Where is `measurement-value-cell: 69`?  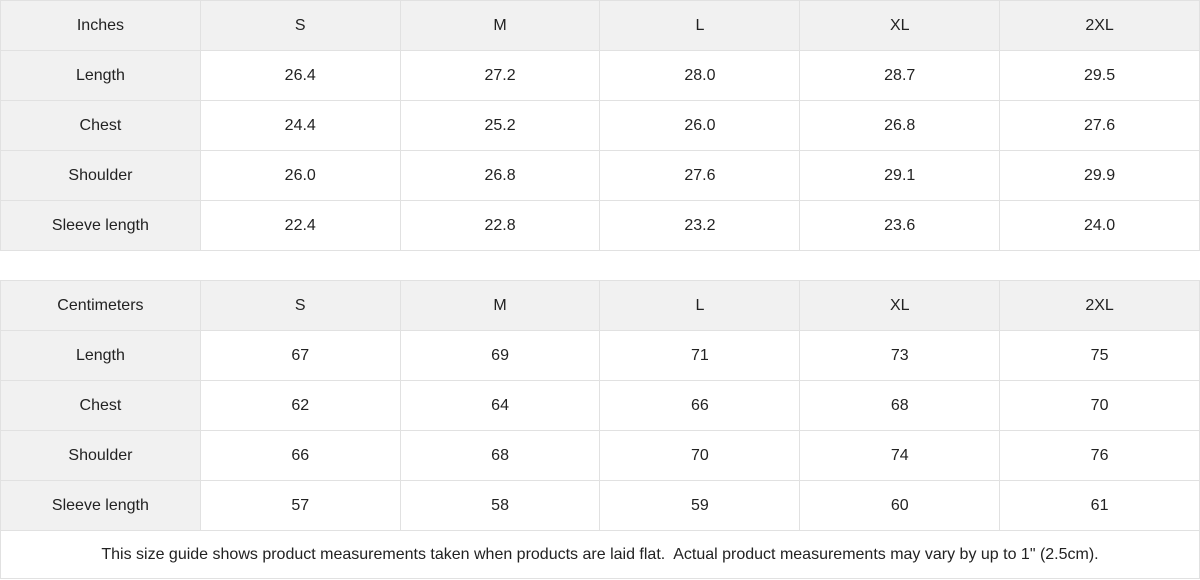 measurement-value-cell: 69 is located at coordinates (500, 355).